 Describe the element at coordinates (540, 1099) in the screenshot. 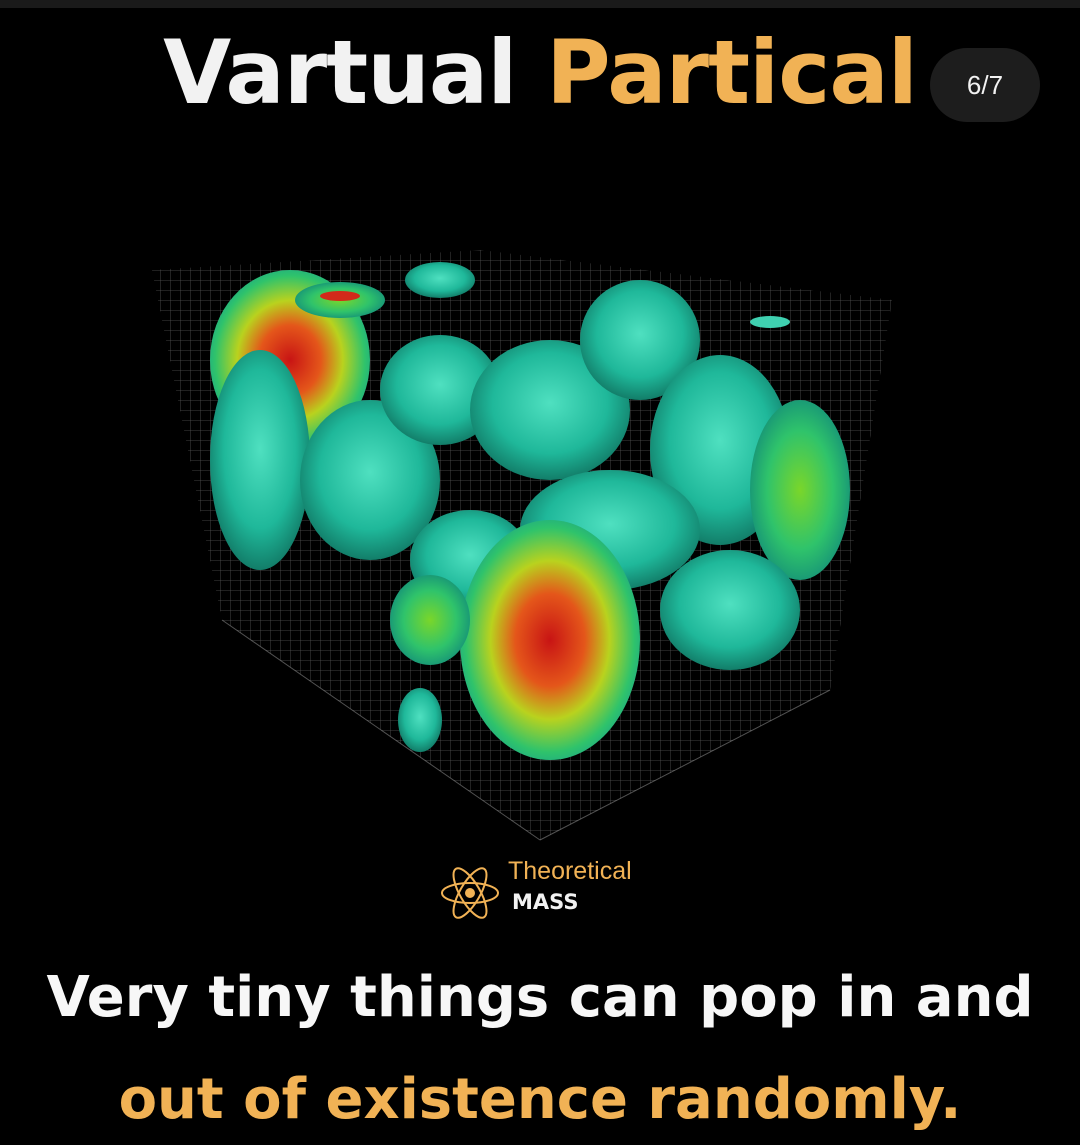

I see `caption-line-2: out of existence randomly.` at that location.